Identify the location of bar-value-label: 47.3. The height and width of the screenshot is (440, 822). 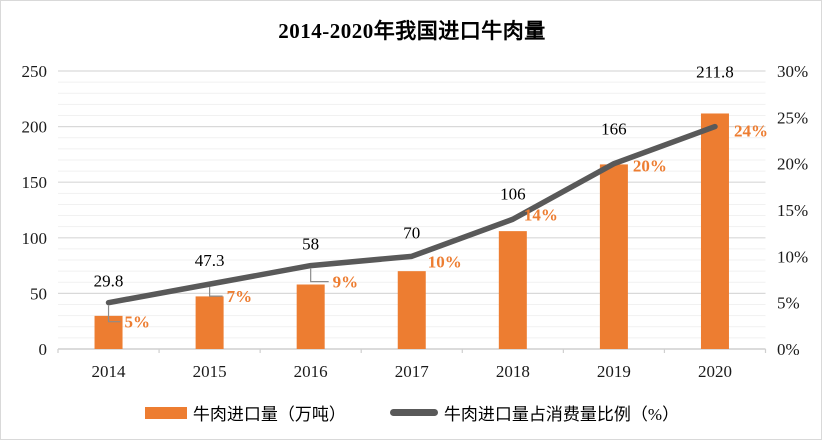
(210, 260).